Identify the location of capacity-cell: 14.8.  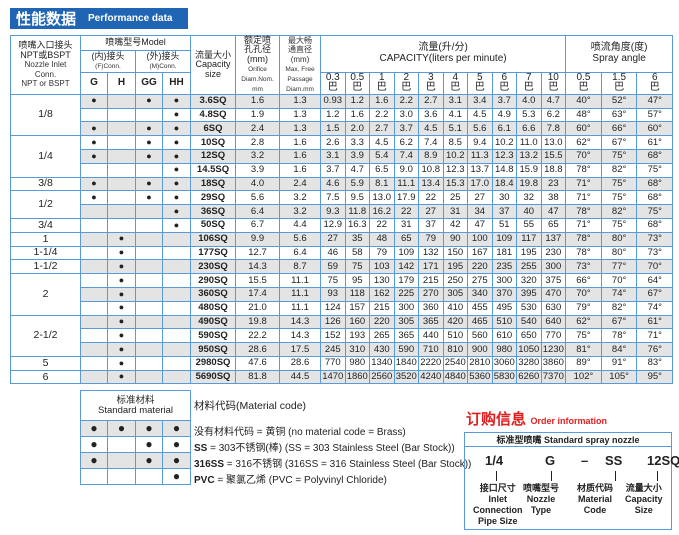
(504, 170).